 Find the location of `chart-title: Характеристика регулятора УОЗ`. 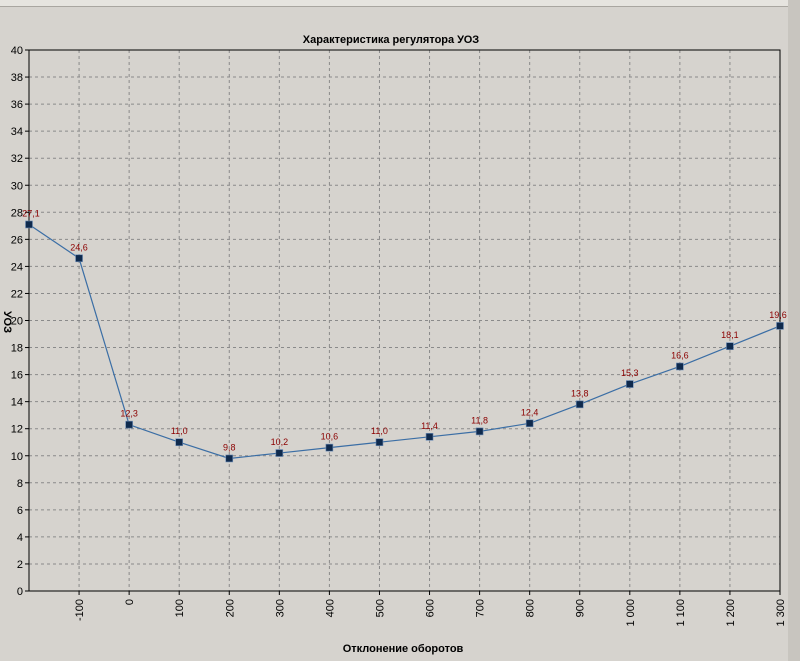

chart-title: Характеристика регулятора УОЗ is located at coordinates (391, 40).